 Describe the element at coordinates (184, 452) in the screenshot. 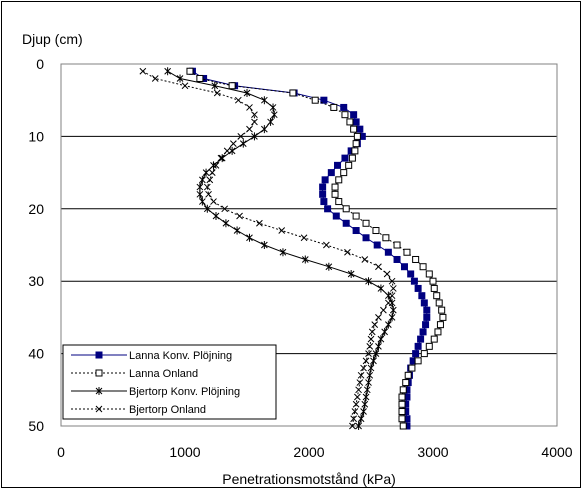

I see `x-tick-label-1000: 1000` at that location.